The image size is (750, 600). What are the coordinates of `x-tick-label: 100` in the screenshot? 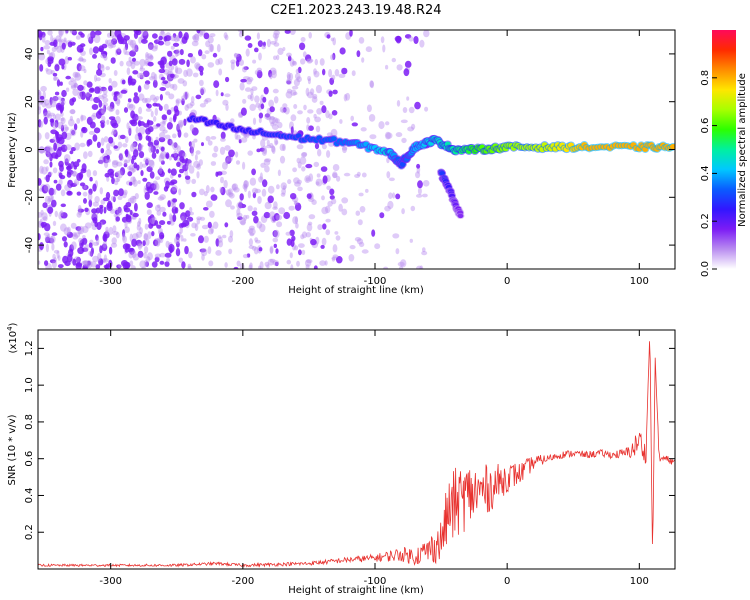 It's located at (639, 581).